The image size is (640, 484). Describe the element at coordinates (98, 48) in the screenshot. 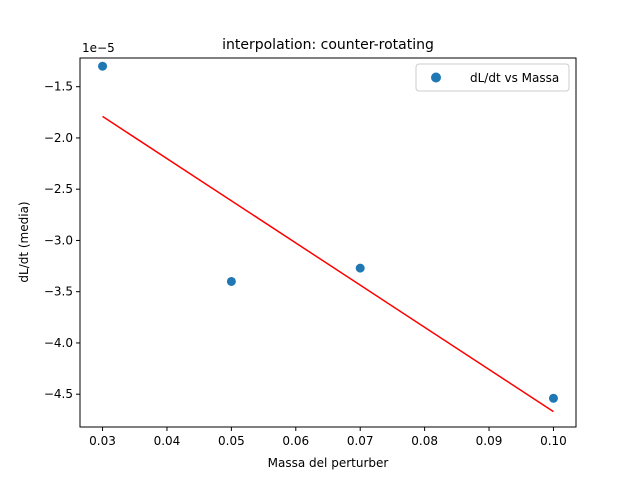

I see `y-axis-offset-label: 1e−5` at that location.